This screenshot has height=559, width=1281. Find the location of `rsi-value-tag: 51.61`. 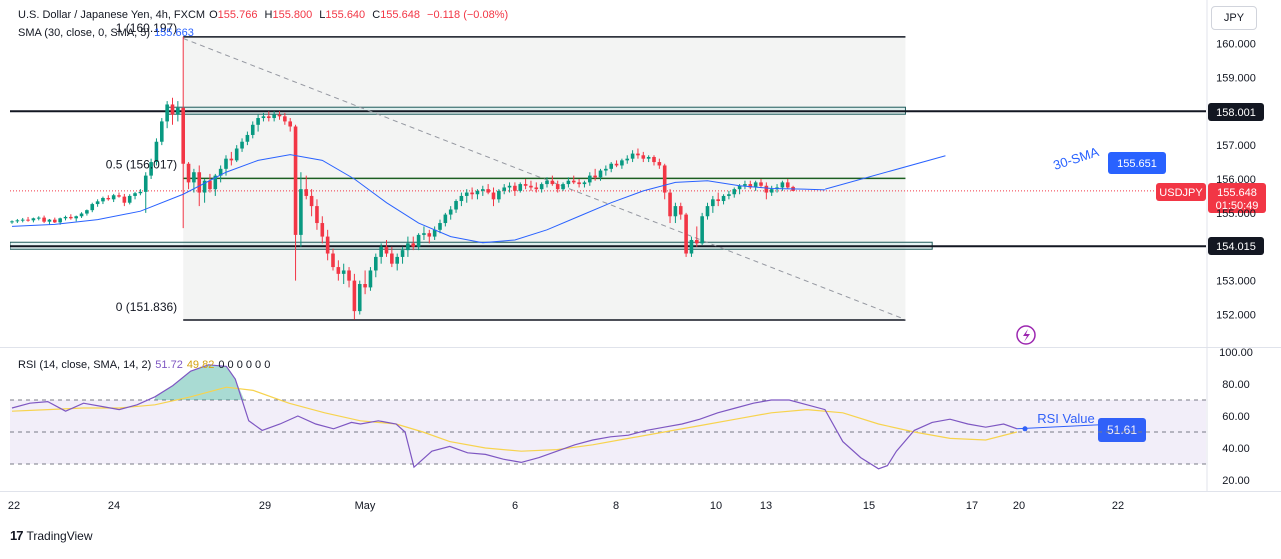

rsi-value-tag: 51.61 is located at coordinates (1122, 430).